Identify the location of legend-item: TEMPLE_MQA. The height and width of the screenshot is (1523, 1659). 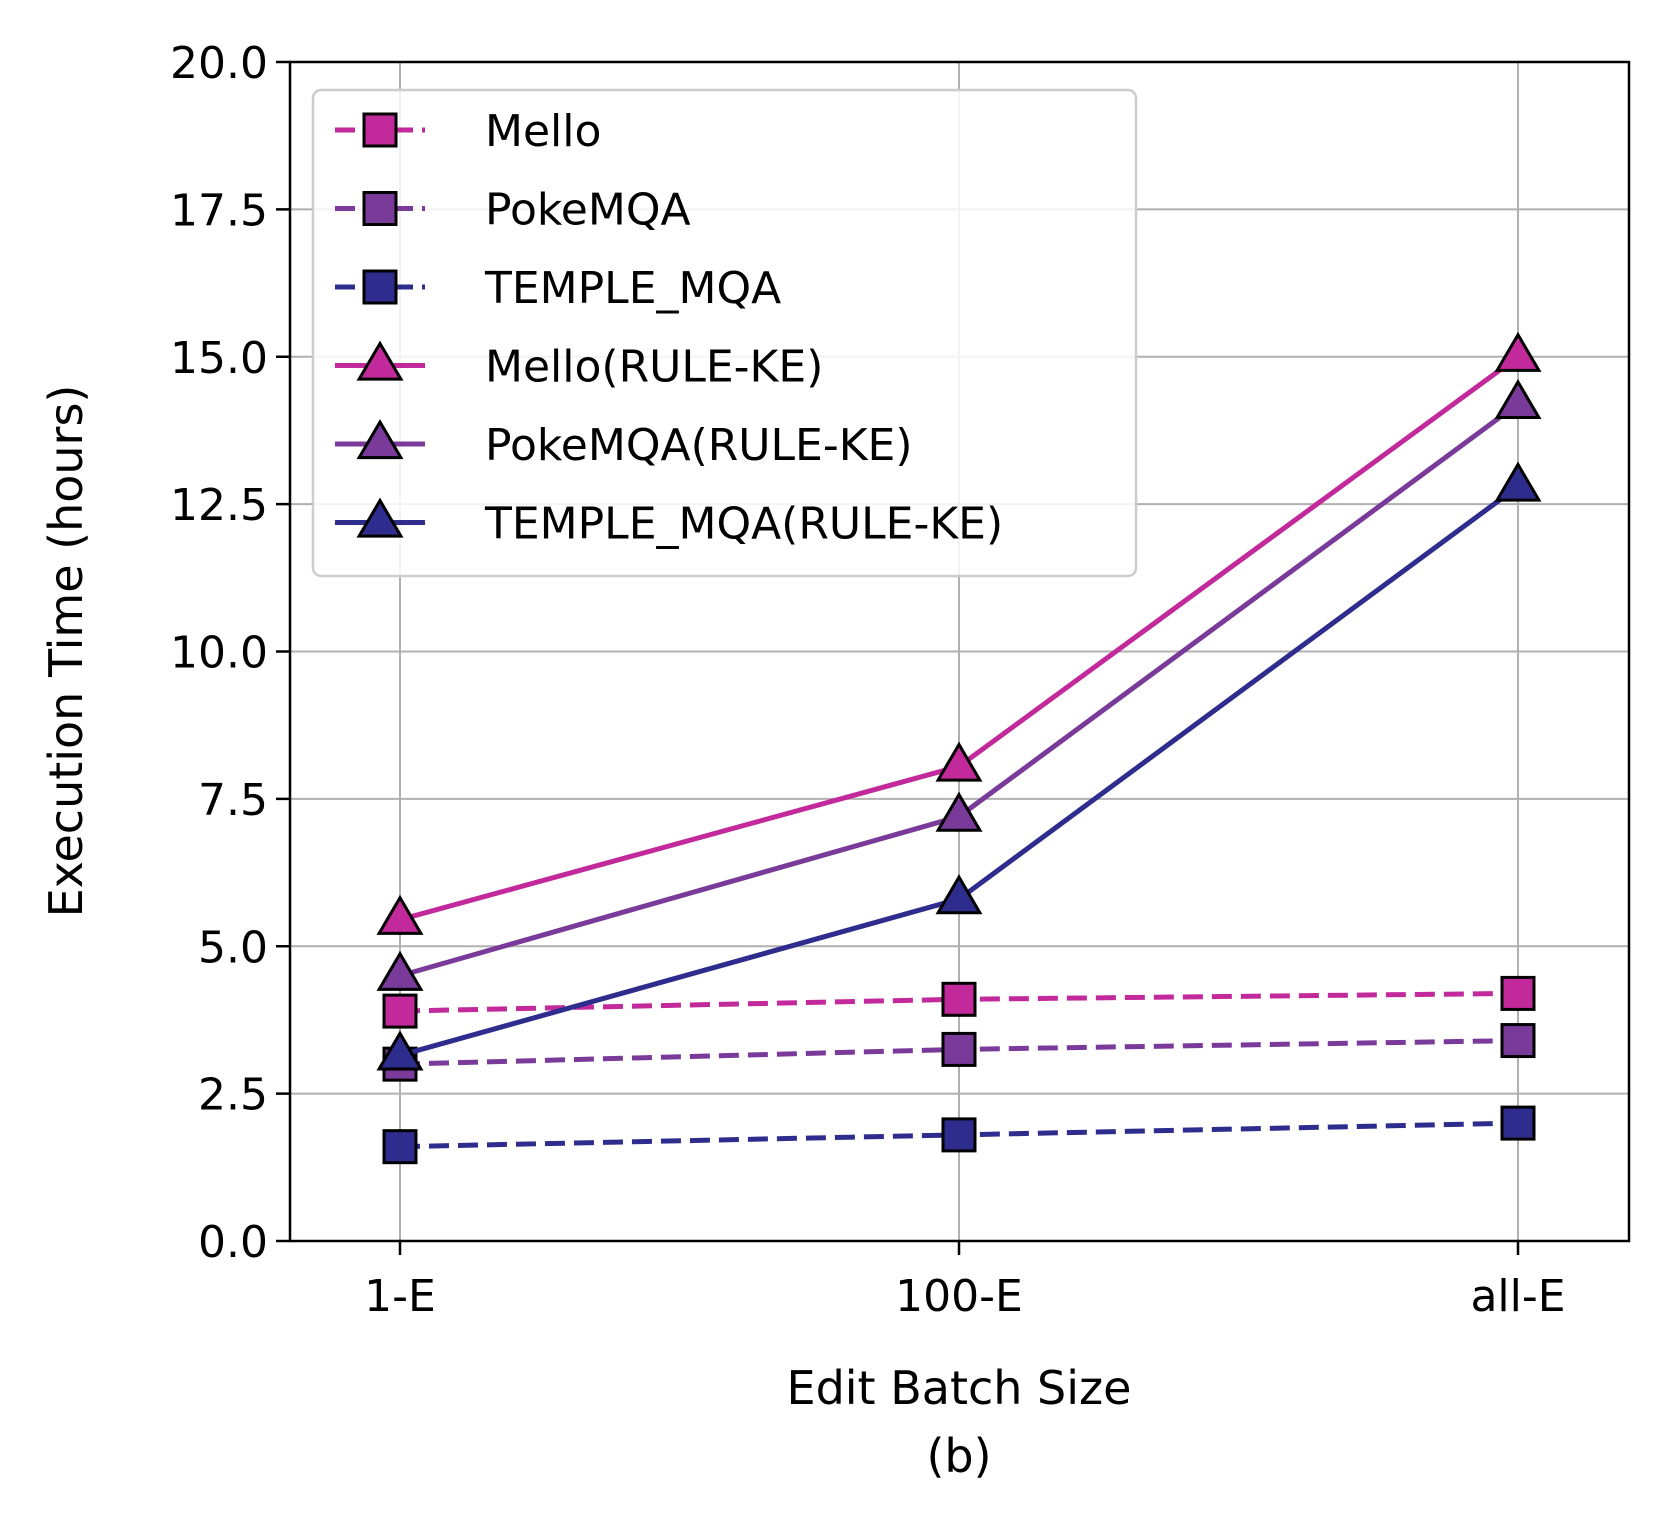
(558, 288).